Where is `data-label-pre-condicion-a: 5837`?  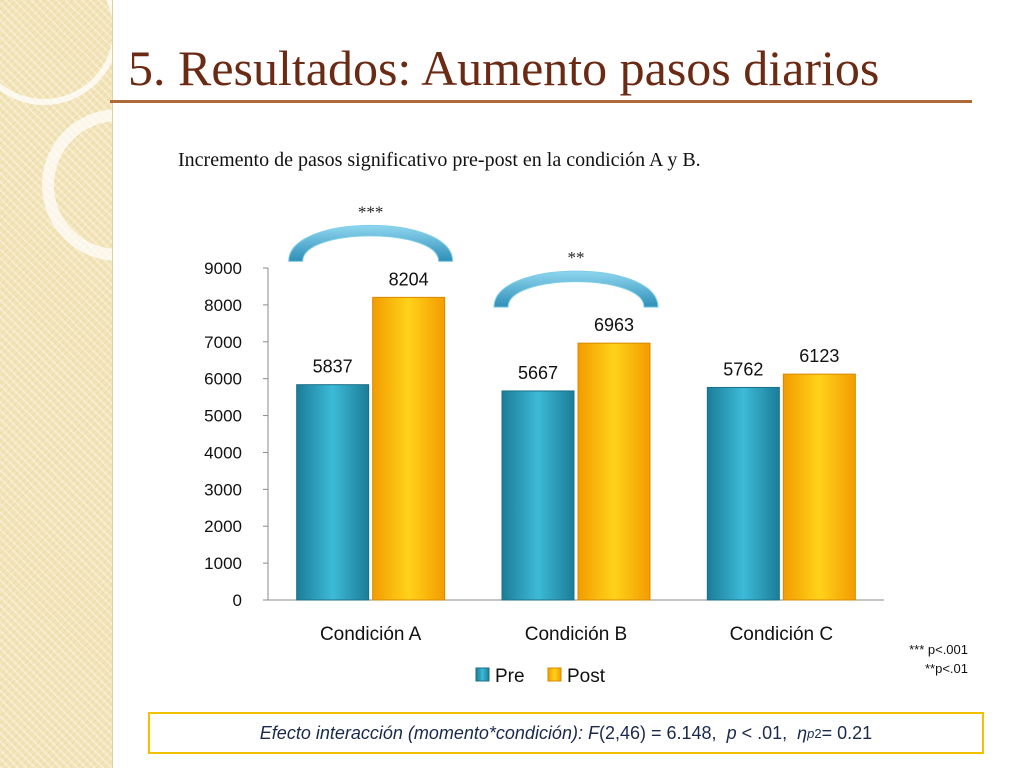
data-label-pre-condicion-a: 5837 is located at coordinates (333, 367).